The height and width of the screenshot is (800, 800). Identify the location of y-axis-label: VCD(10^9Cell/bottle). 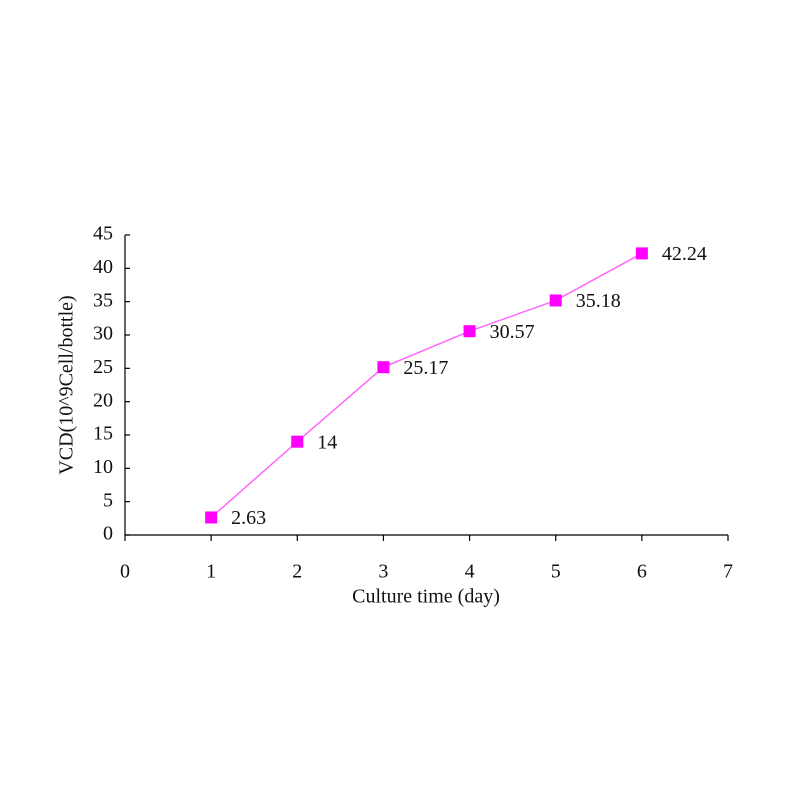
(67, 384).